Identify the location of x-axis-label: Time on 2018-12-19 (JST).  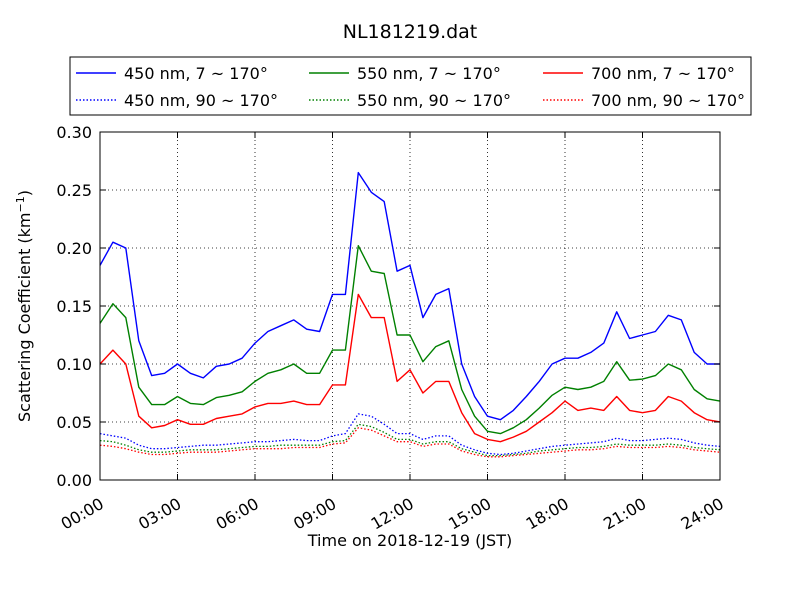
(409, 540).